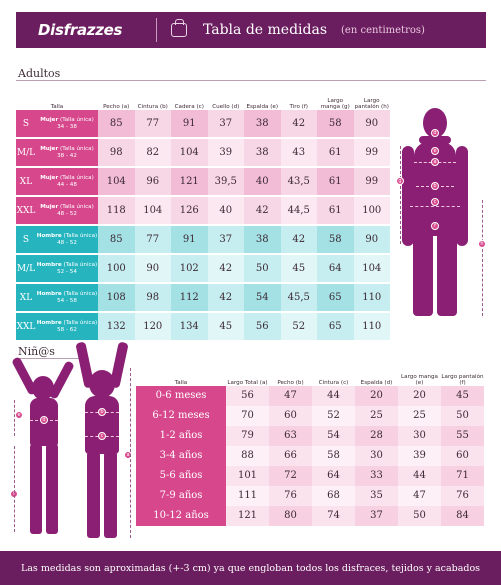 This screenshot has width=501, height=585. I want to click on type-range: 58 - 62, so click(67, 329).